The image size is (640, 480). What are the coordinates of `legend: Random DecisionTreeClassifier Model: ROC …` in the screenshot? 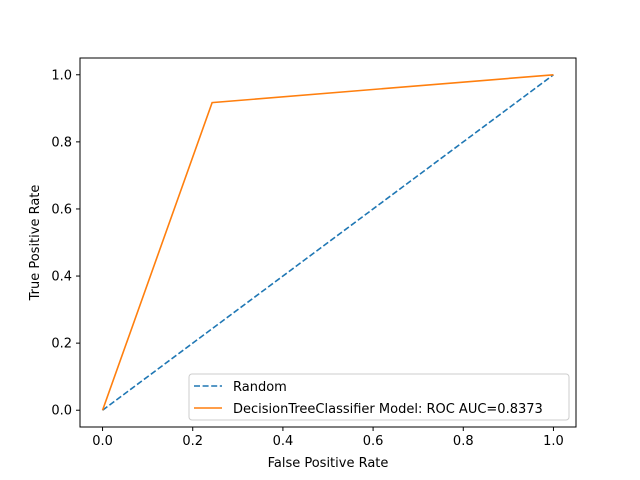 It's located at (379, 397).